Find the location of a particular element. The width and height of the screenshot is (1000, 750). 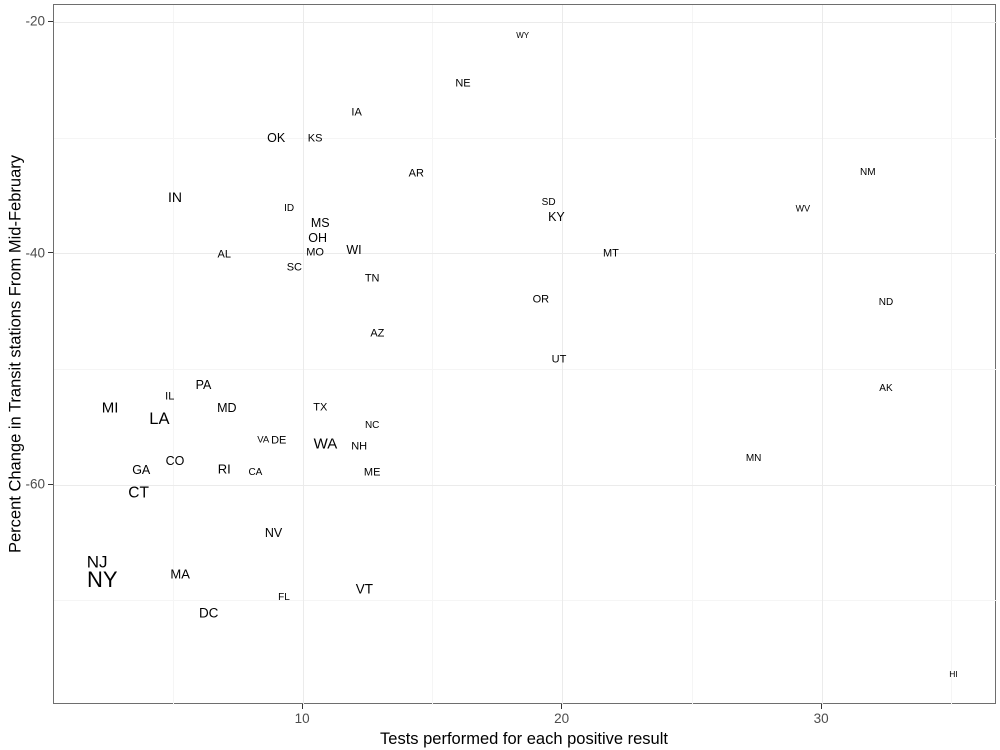

data-point-label-sd: SD is located at coordinates (548, 202).